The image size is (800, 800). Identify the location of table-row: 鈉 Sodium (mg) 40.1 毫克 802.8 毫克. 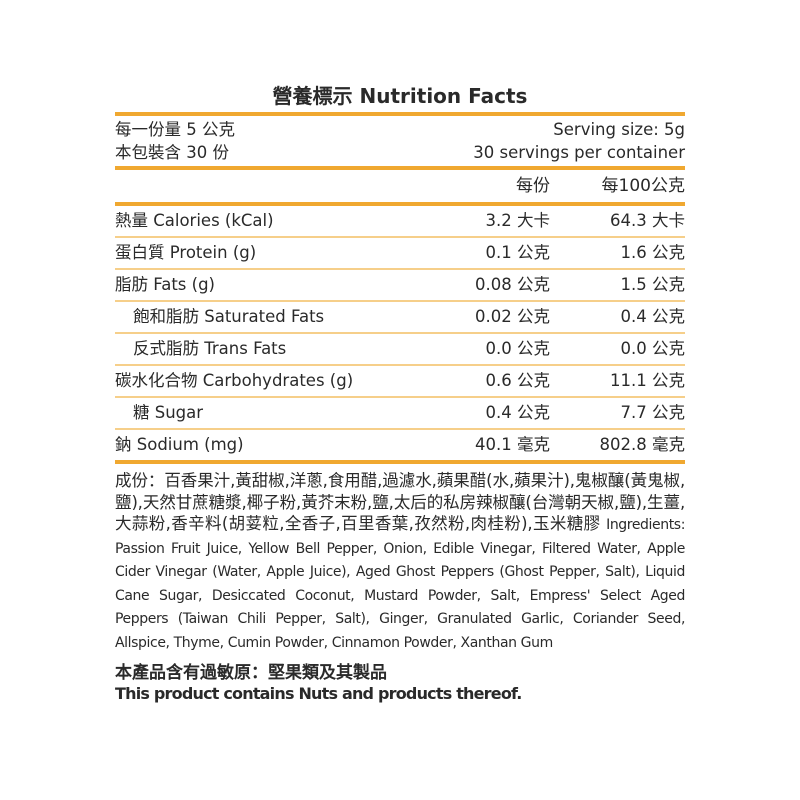
(400, 445).